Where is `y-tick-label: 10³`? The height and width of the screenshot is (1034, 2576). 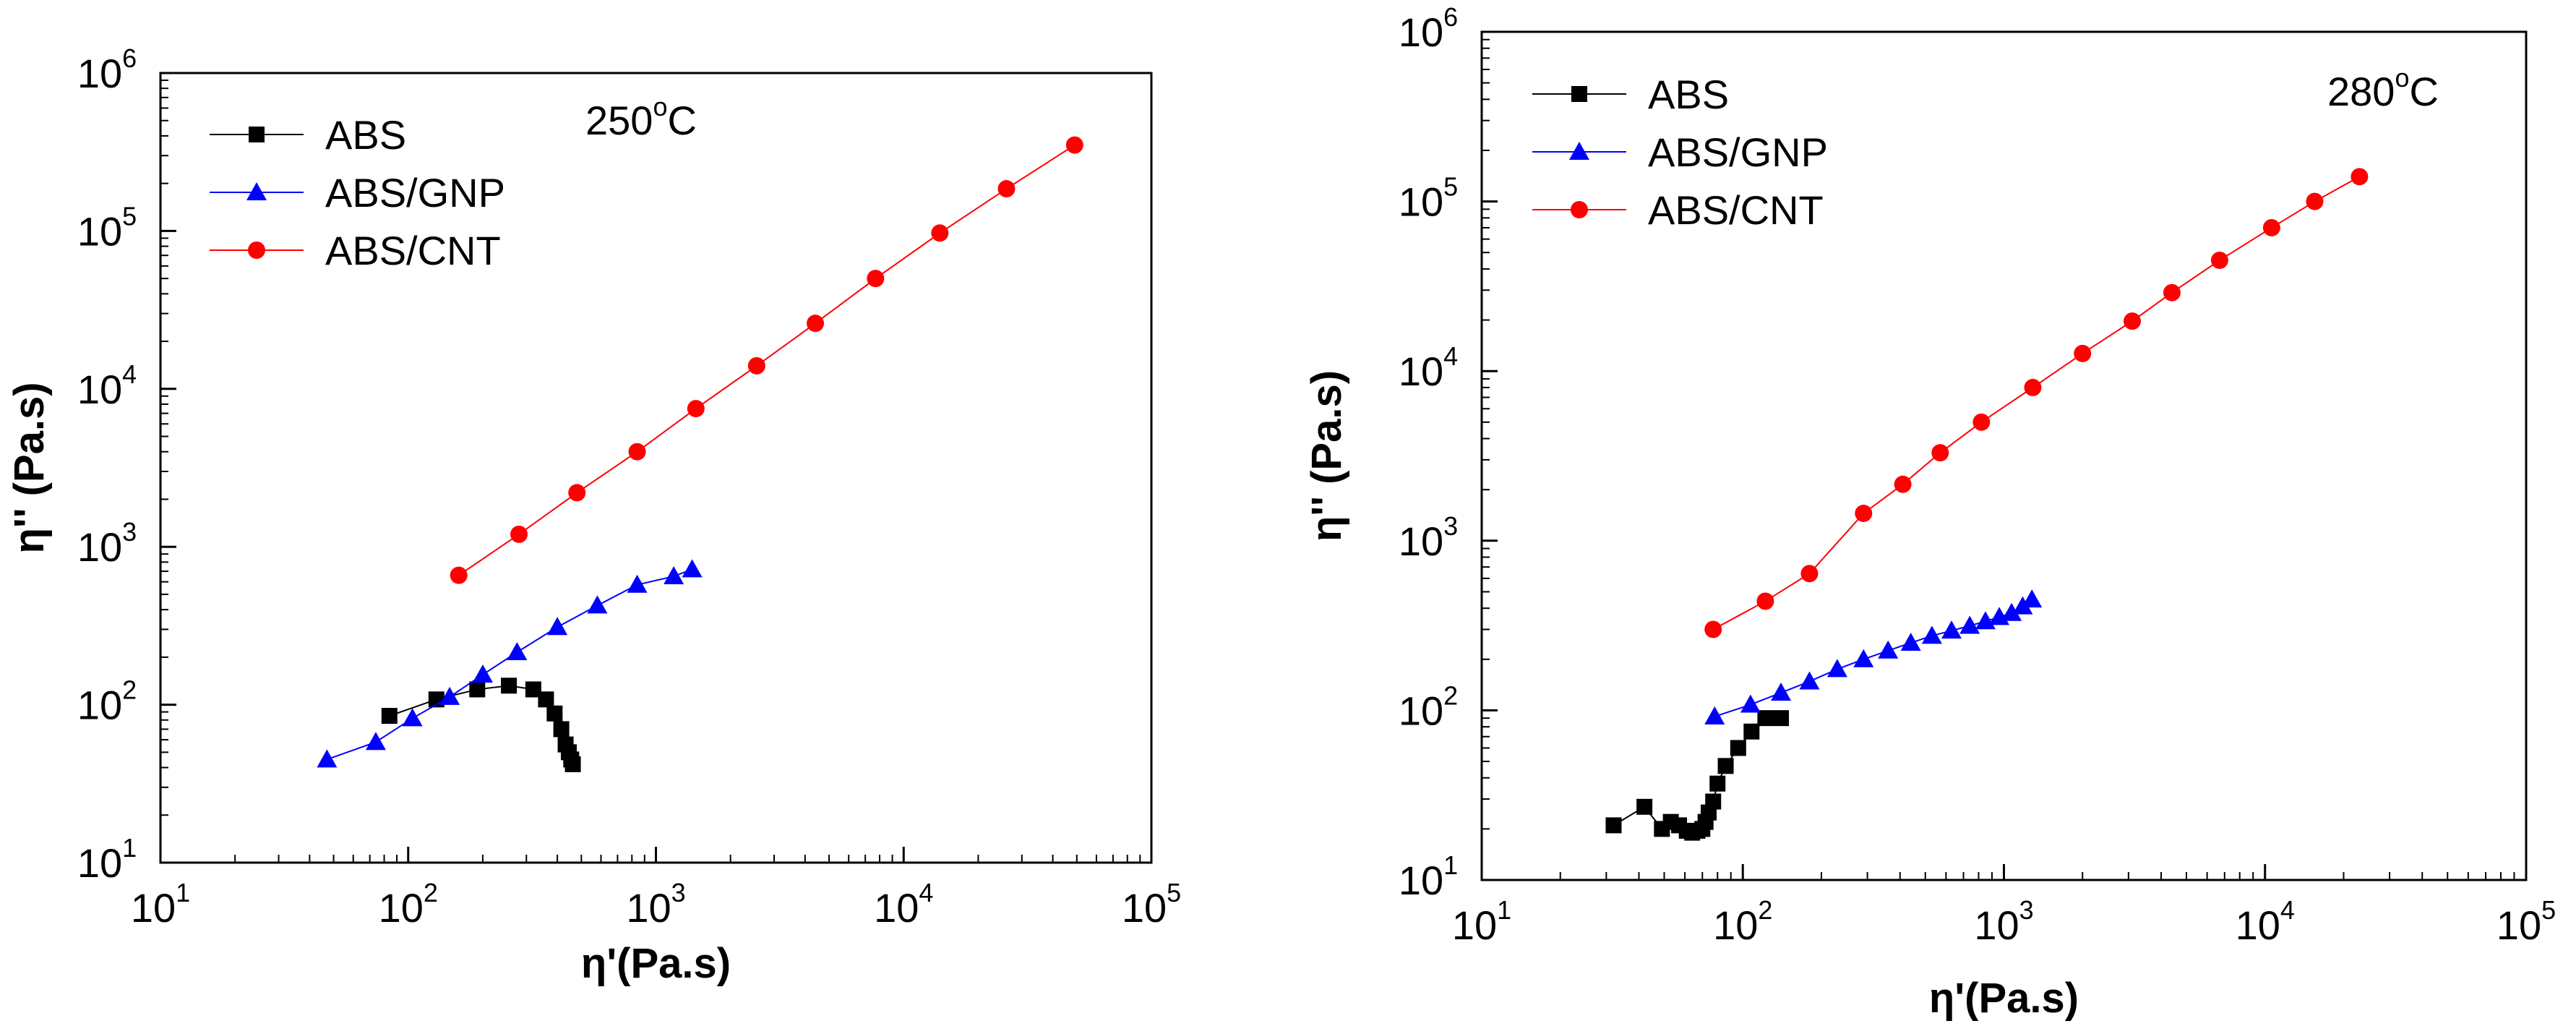 y-tick-label: 10³ is located at coordinates (1429, 538).